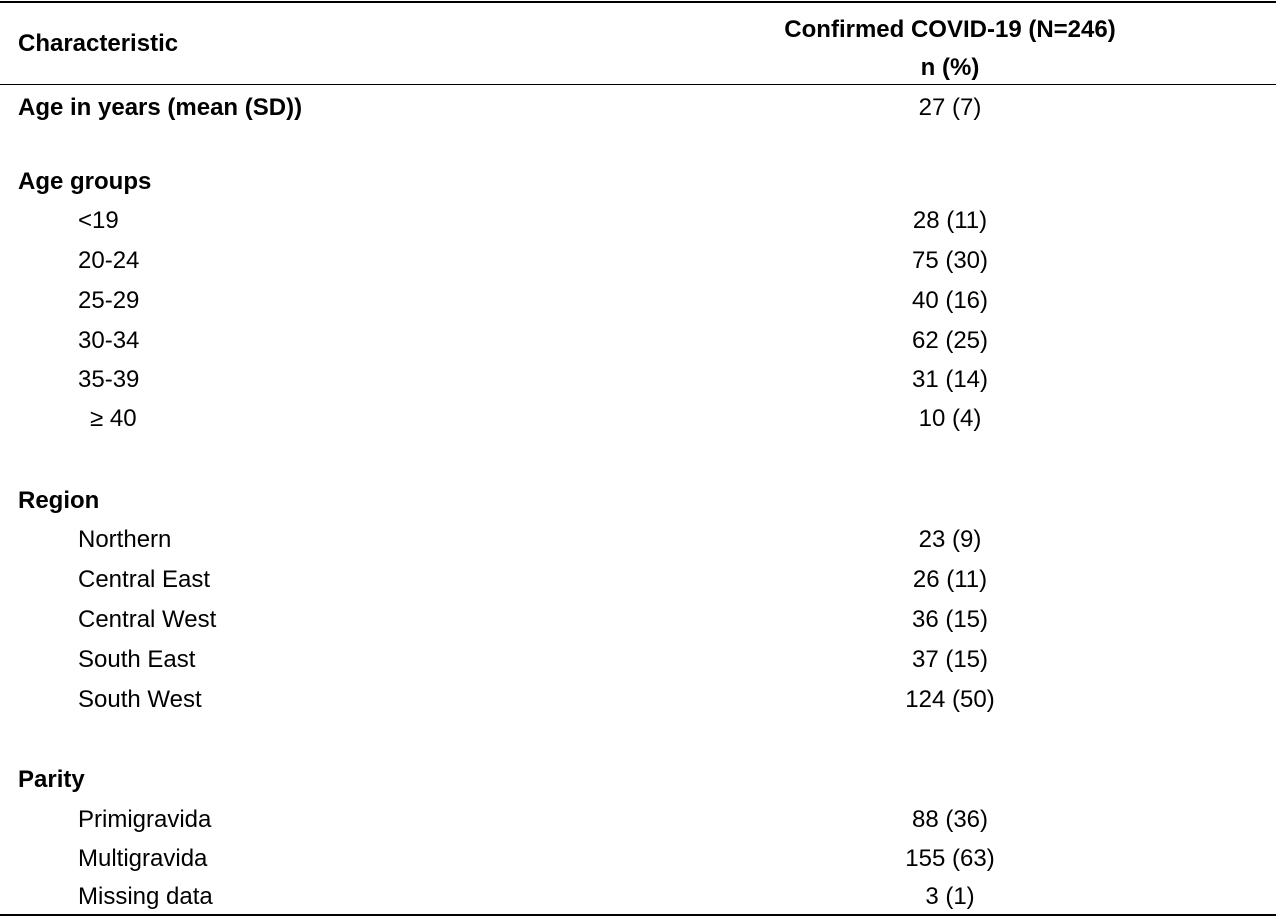 This screenshot has height=919, width=1280. Describe the element at coordinates (137, 659) in the screenshot. I see `row-label: South East` at that location.